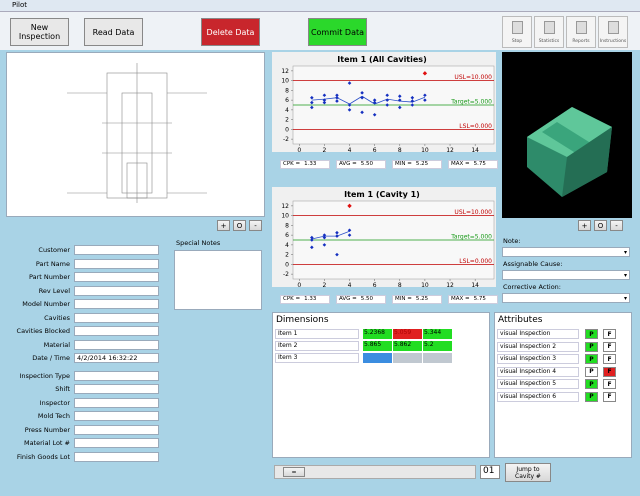  Describe the element at coordinates (292, 299) in the screenshot. I see `stat-label: CPK =` at that location.